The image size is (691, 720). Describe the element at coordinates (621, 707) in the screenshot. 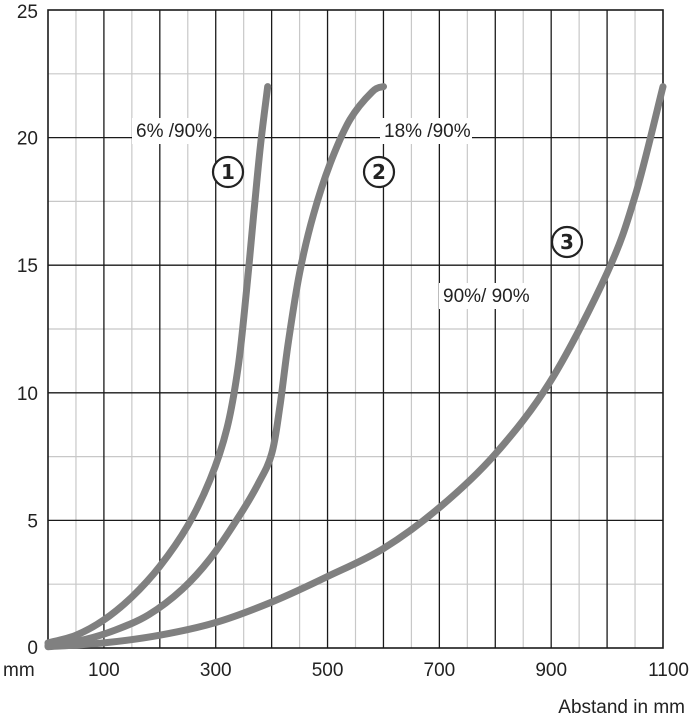

I see `x-axis-title: Abstand in mm` at that location.